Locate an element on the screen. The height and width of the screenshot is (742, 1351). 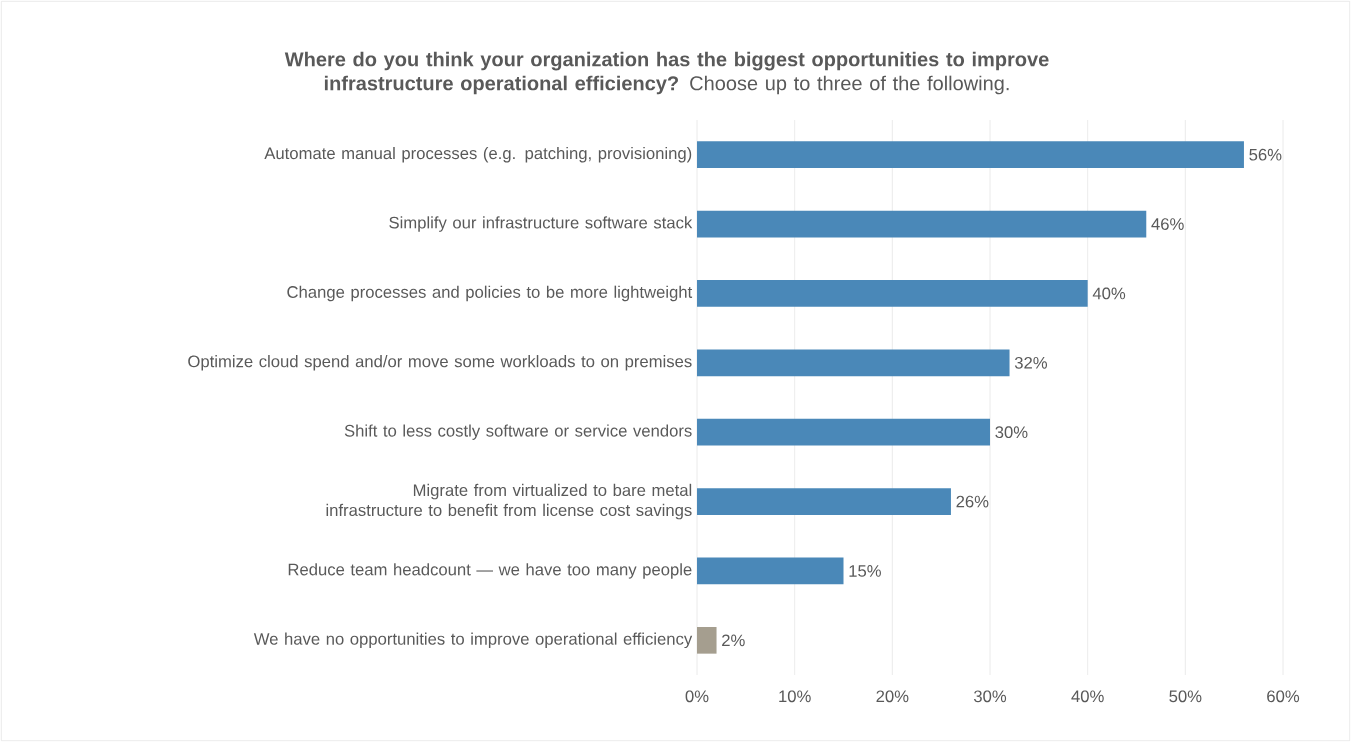
data-label: 56% is located at coordinates (1265, 154).